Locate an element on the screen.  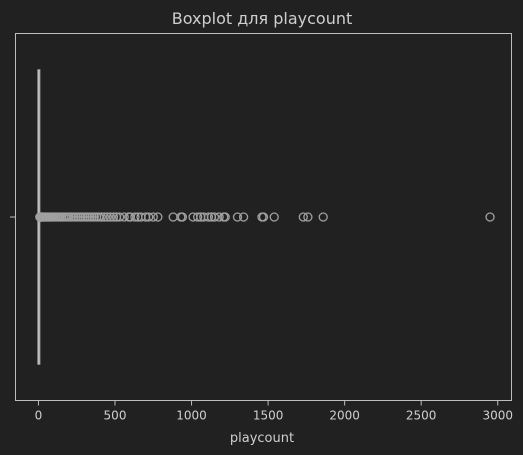
x-tick-label: 1000 is located at coordinates (191, 416).